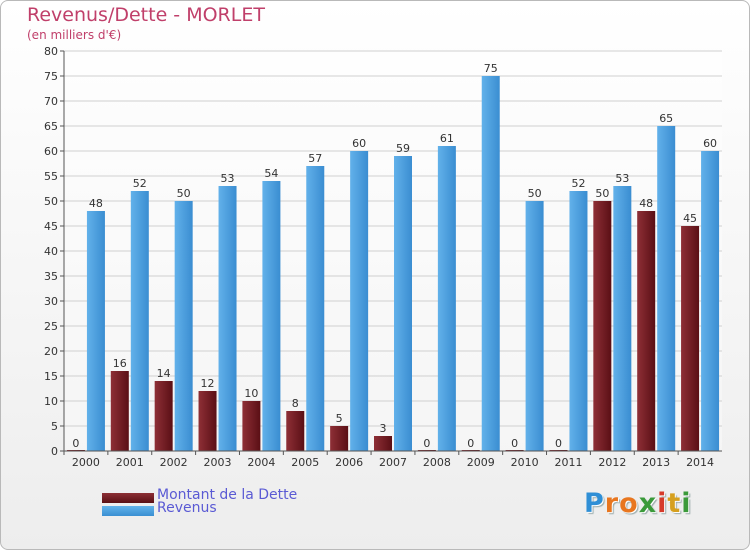 This screenshot has height=550, width=750. I want to click on legend-swatch-dette, so click(128, 498).